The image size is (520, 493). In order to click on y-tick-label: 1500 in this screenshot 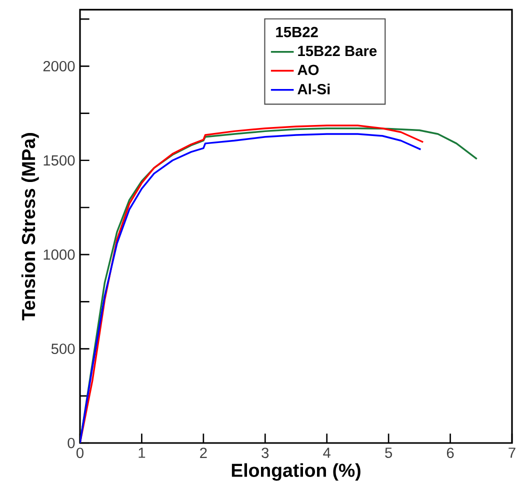, I will do `click(59, 160)`.